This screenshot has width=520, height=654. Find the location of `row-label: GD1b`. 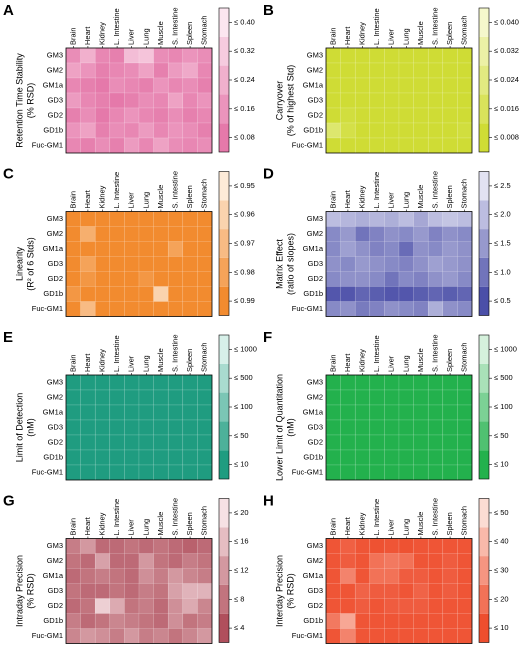

row-label: GD1b is located at coordinates (313, 293).